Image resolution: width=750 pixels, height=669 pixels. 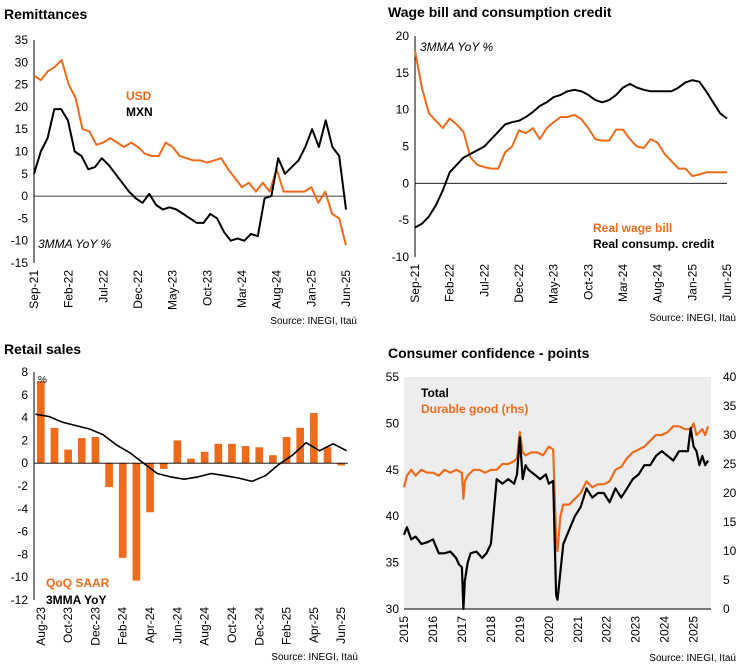 I want to click on legend-label: Real wage bill, so click(x=632, y=228).